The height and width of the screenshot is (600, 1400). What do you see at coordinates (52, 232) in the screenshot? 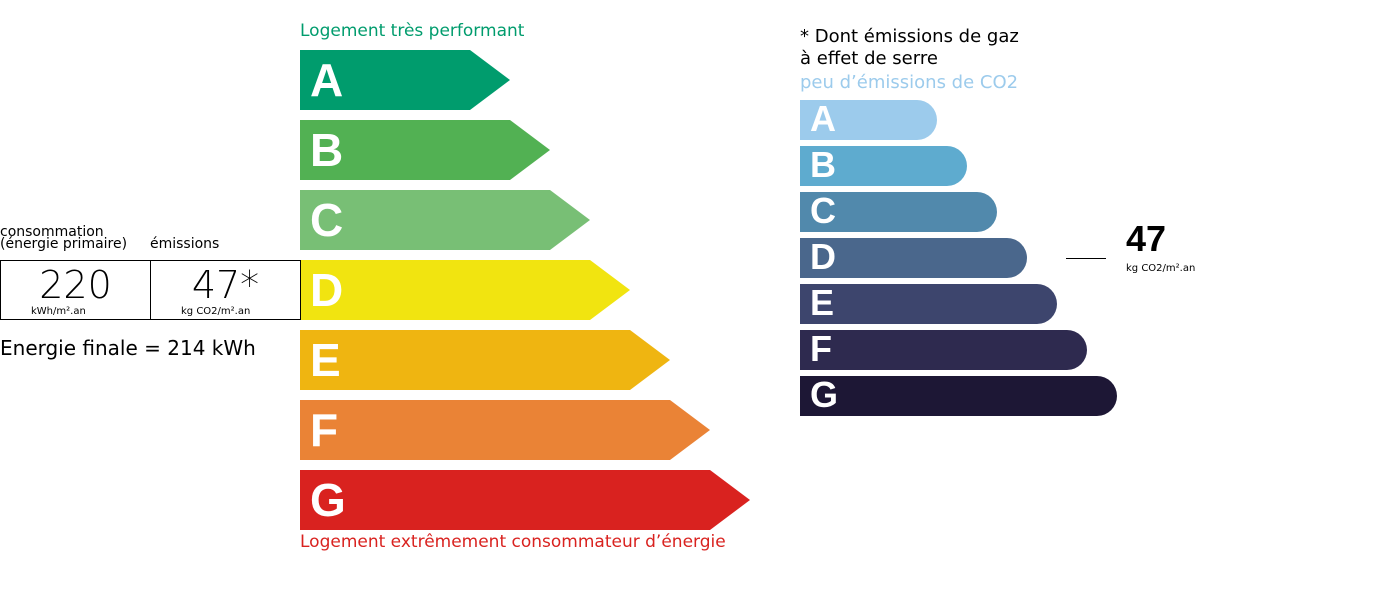
I see `consumption-label-line1: consommation` at bounding box center [52, 232].